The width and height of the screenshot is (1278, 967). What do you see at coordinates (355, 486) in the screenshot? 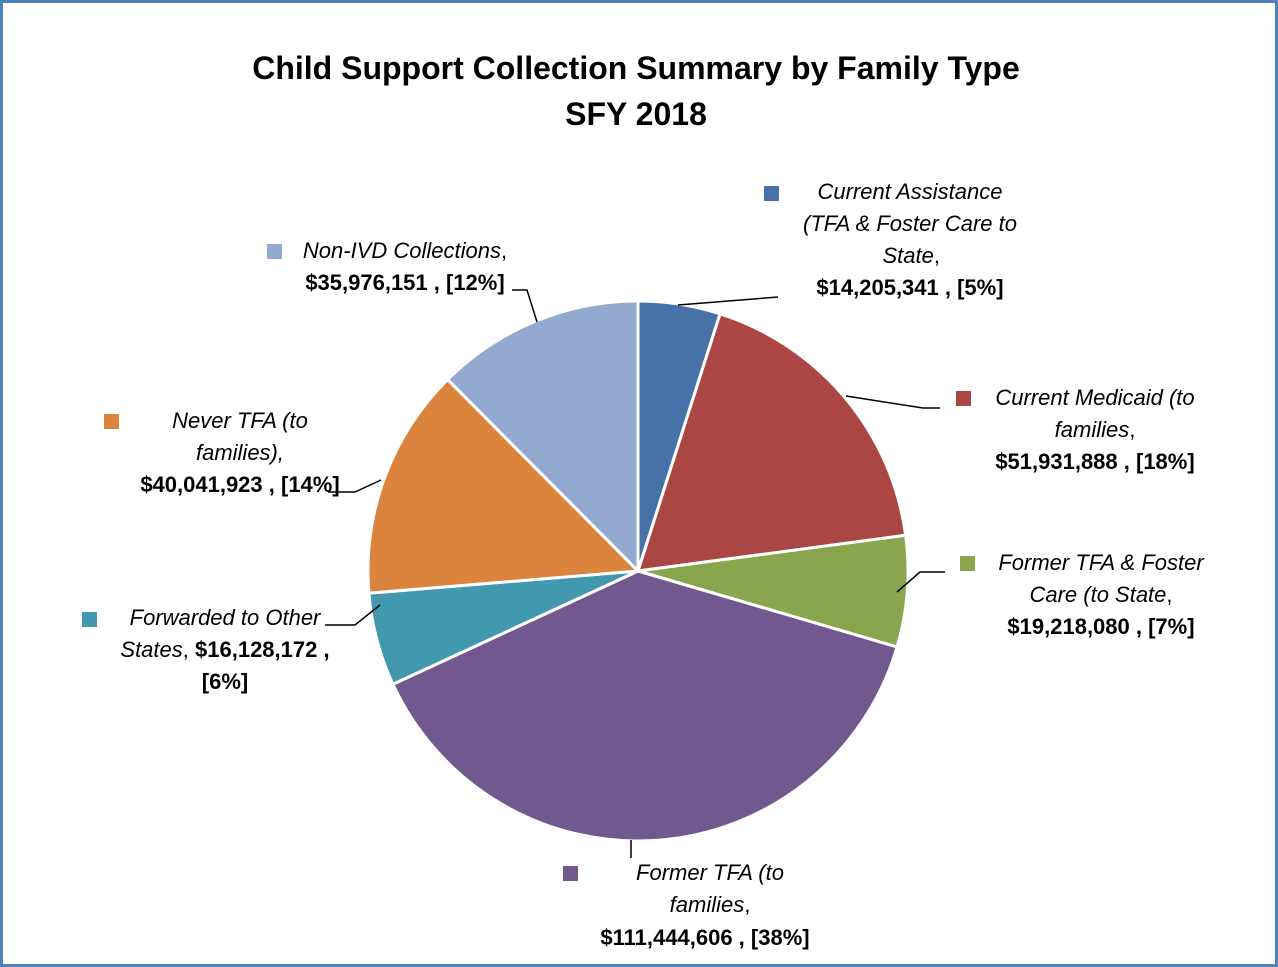
I see `leader-line-never-tfa` at bounding box center [355, 486].